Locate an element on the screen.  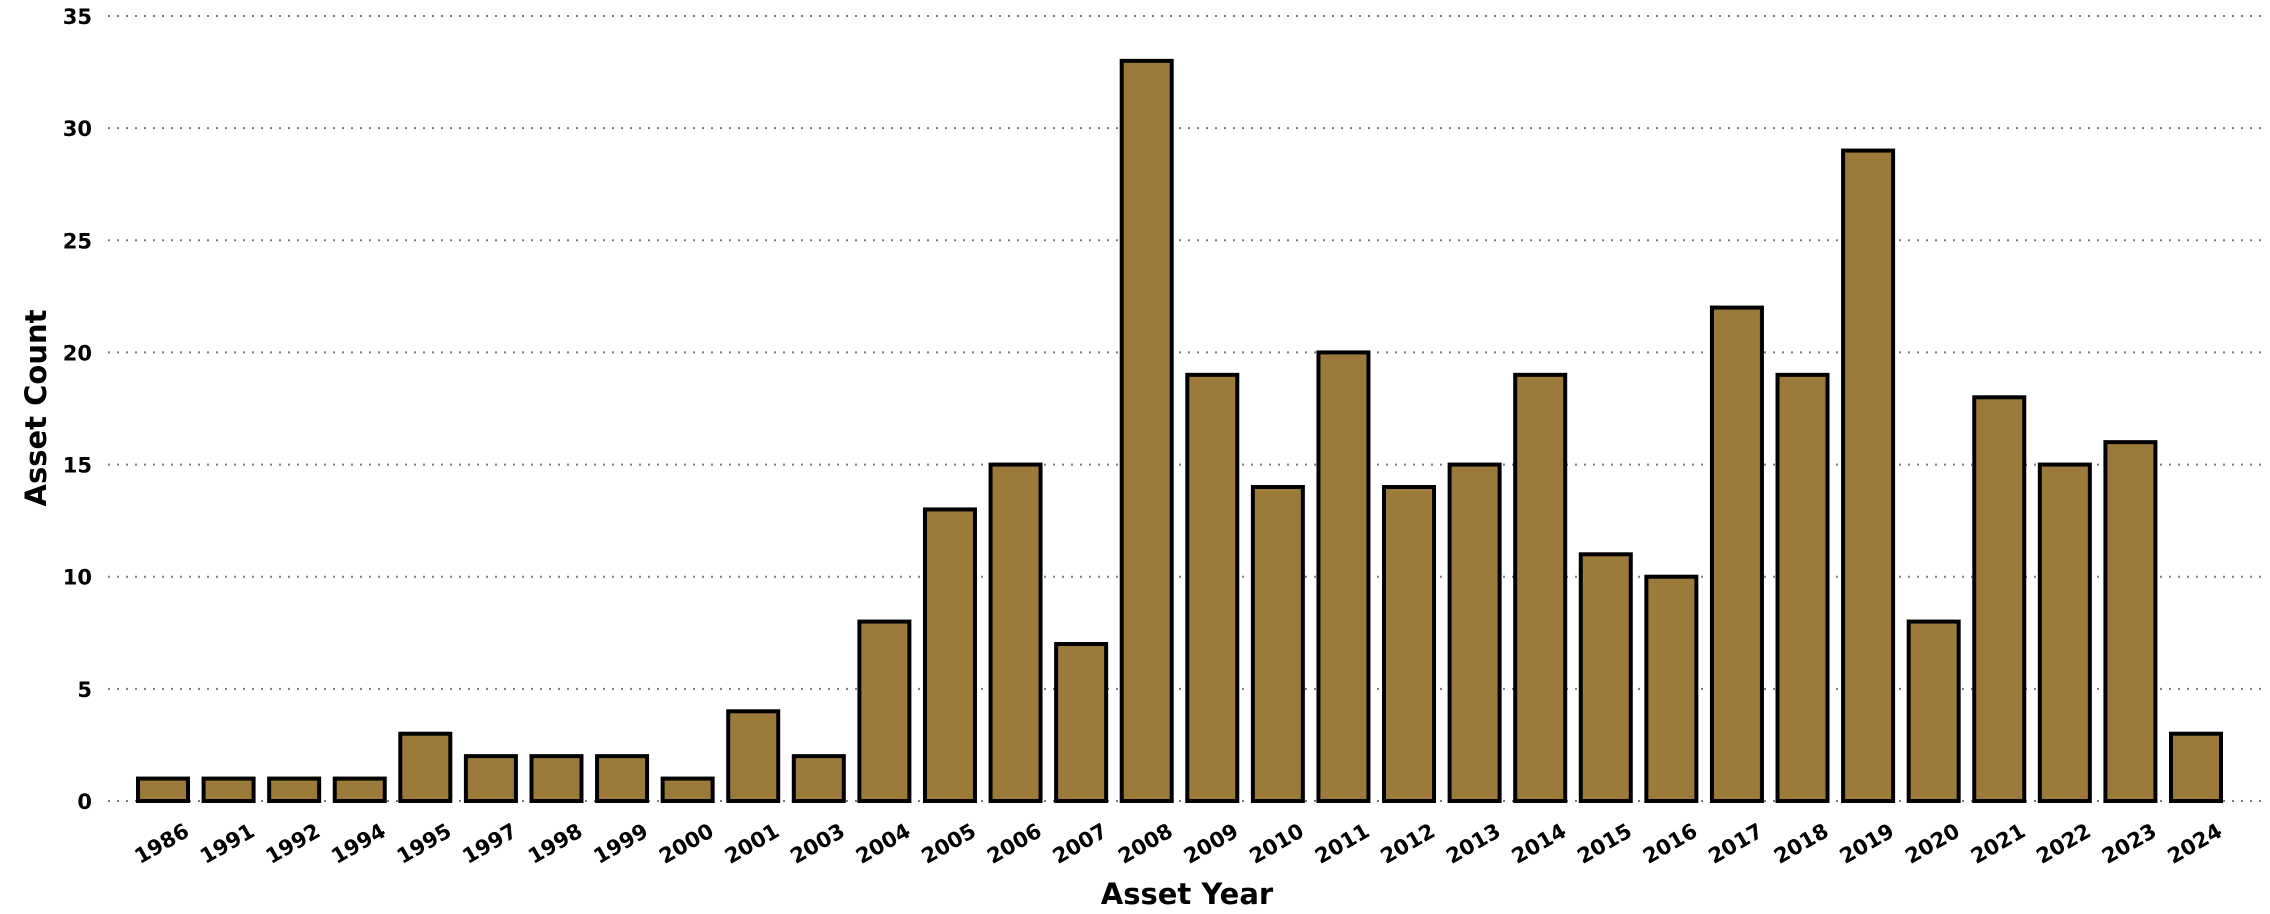
x-tick-label-2019: 2019 is located at coordinates (1867, 844).